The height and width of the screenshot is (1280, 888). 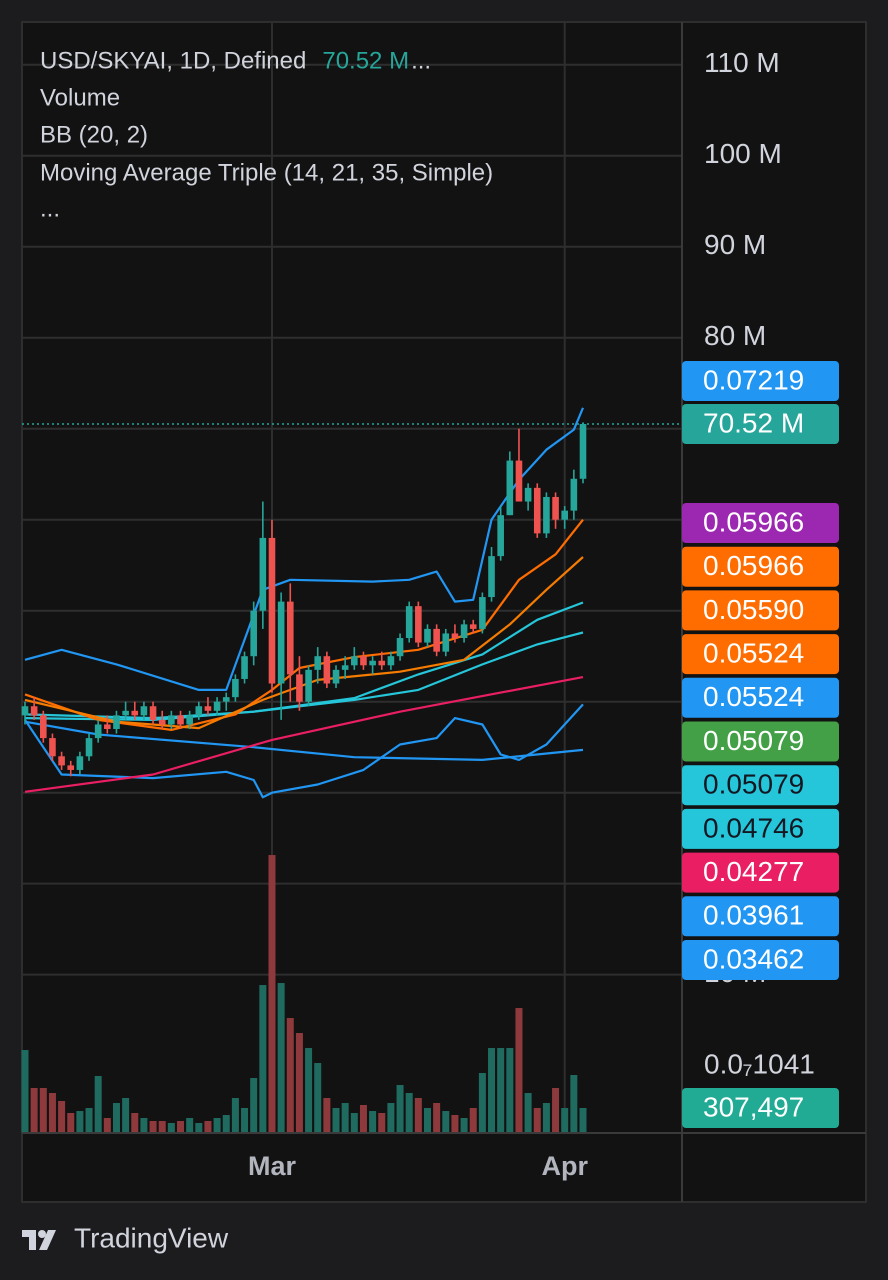 I want to click on price-badge: 0.05966, so click(x=753, y=521).